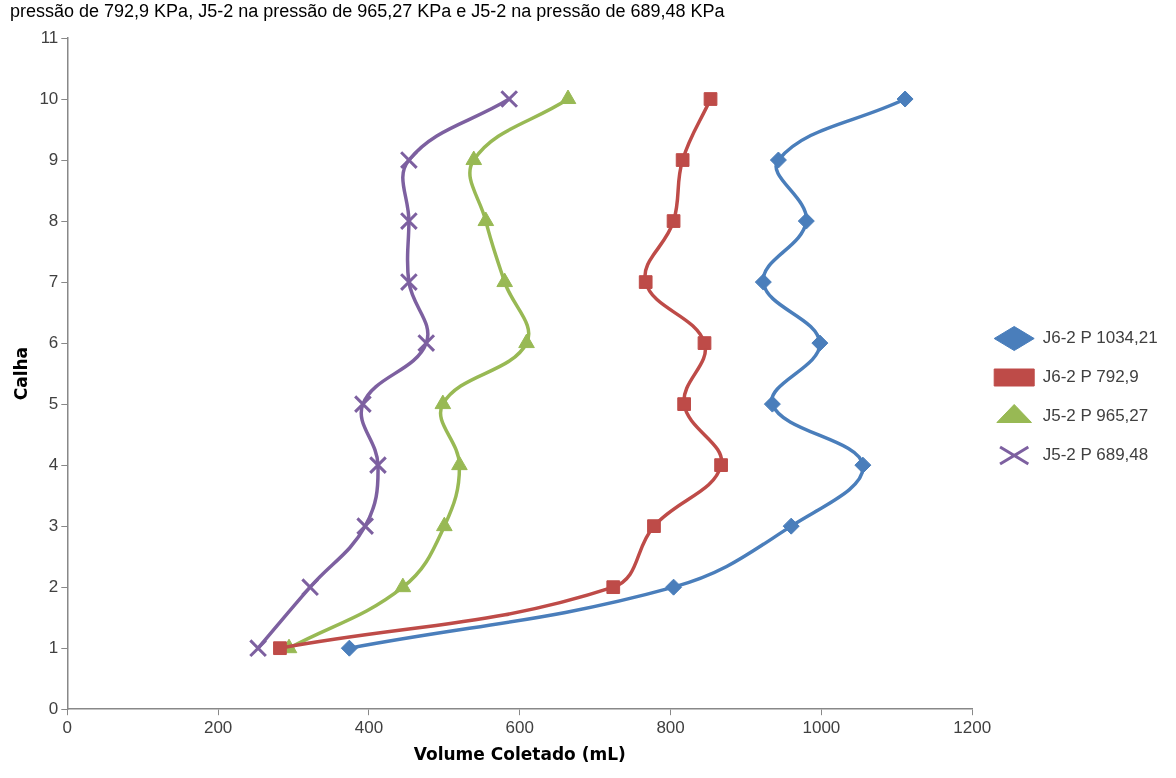  Describe the element at coordinates (1090, 377) in the screenshot. I see `legend-label: J6-2 P 792,9` at that location.